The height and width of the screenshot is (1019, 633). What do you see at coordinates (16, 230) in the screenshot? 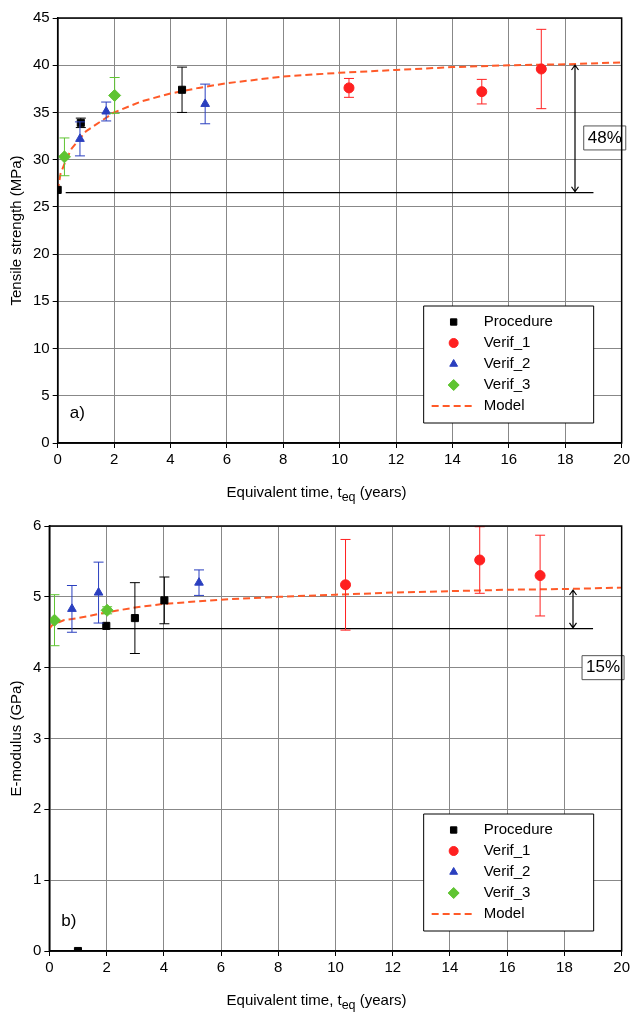
I see `y-axis-title: Tensile strength (MPa)` at bounding box center [16, 230].